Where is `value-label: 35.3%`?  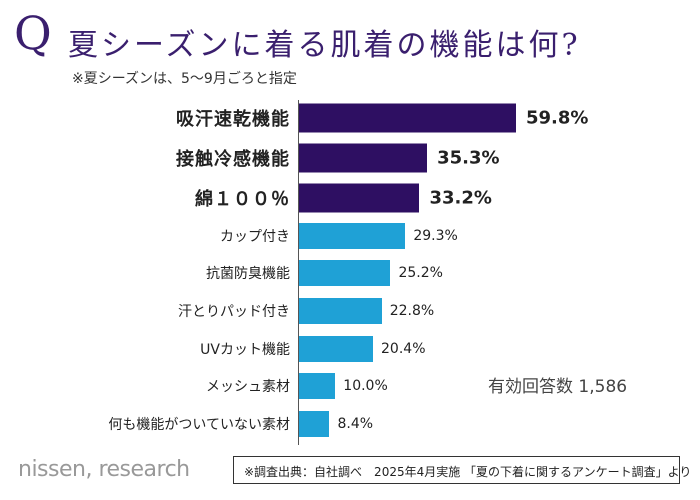
value-label: 35.3% is located at coordinates (468, 158).